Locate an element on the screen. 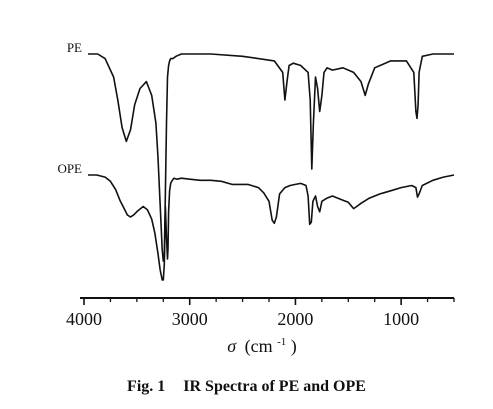 This screenshot has width=493, height=409. x-axis: 4000 3000 2000 1000 is located at coordinates (260, 313).